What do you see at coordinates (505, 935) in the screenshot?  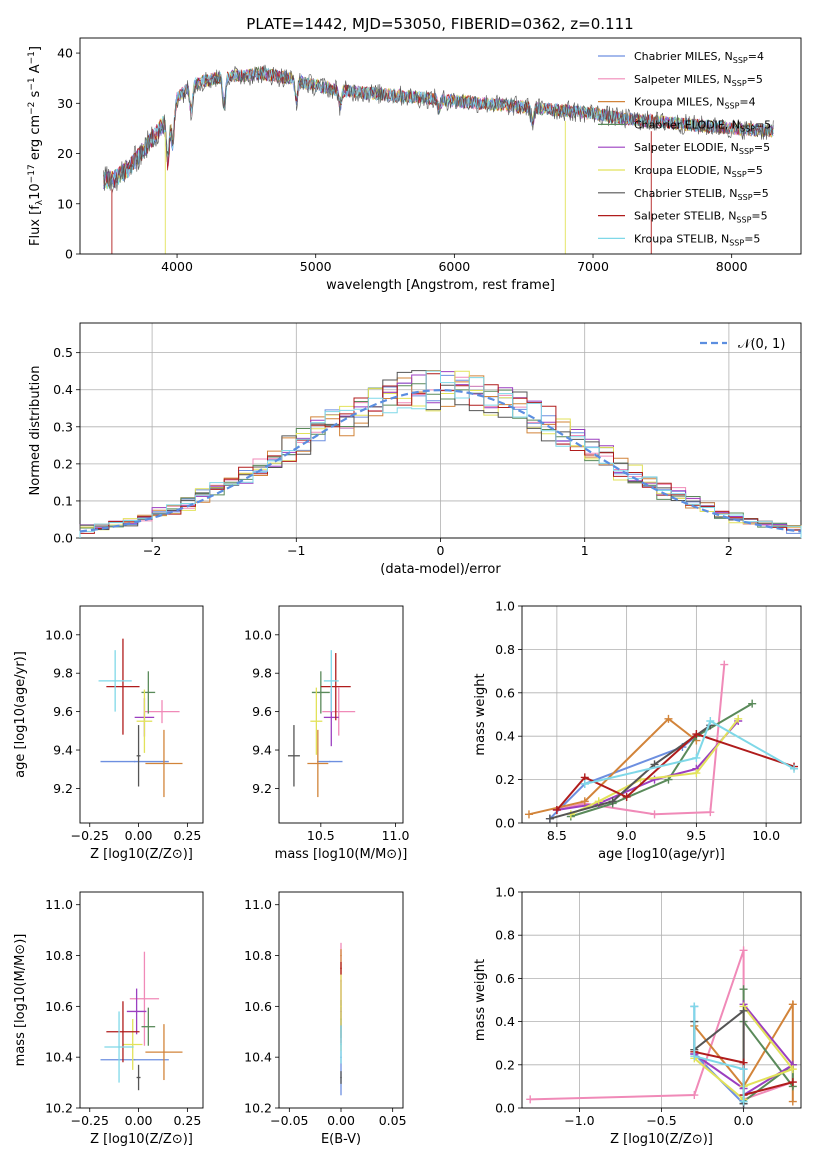 I see `y-tick-label: 0.8` at bounding box center [505, 935].